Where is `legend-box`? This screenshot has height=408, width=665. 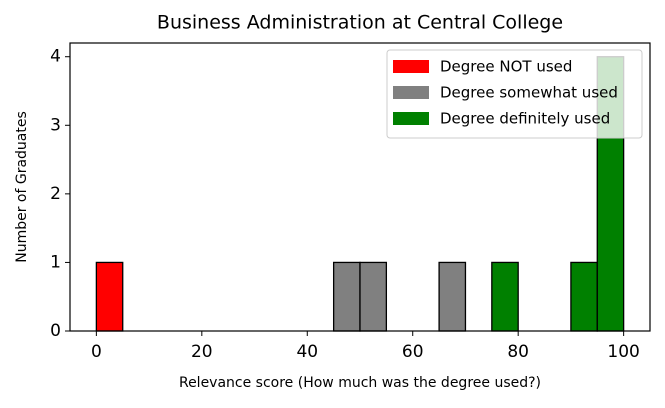
legend-box is located at coordinates (514, 94).